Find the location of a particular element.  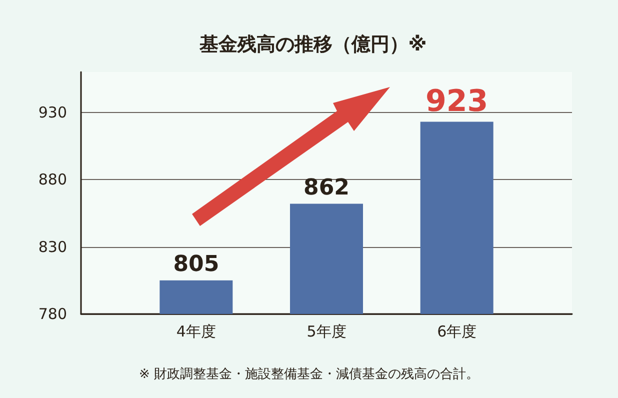

x-tick-label: 4年度 is located at coordinates (196, 331).